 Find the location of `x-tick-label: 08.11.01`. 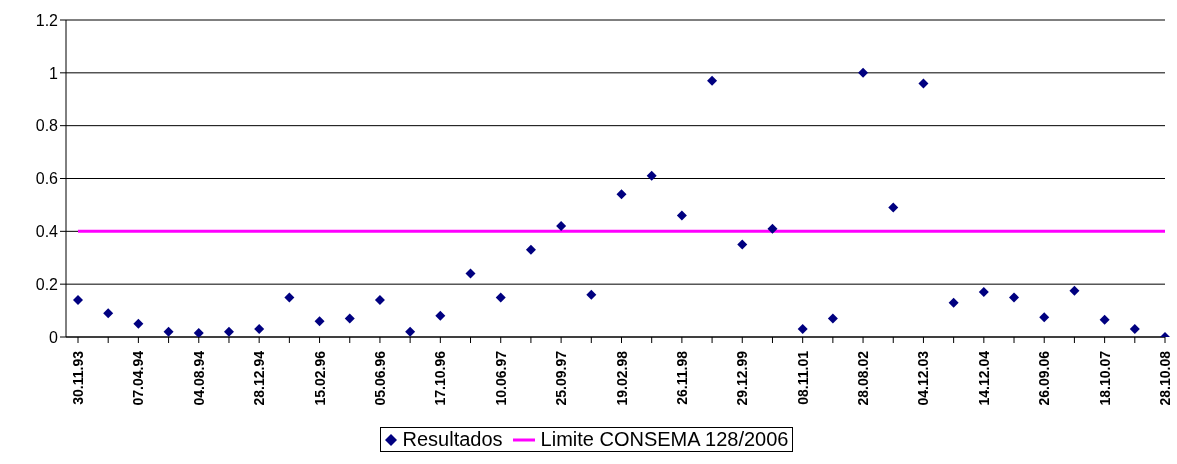

x-tick-label: 08.11.01 is located at coordinates (802, 377).